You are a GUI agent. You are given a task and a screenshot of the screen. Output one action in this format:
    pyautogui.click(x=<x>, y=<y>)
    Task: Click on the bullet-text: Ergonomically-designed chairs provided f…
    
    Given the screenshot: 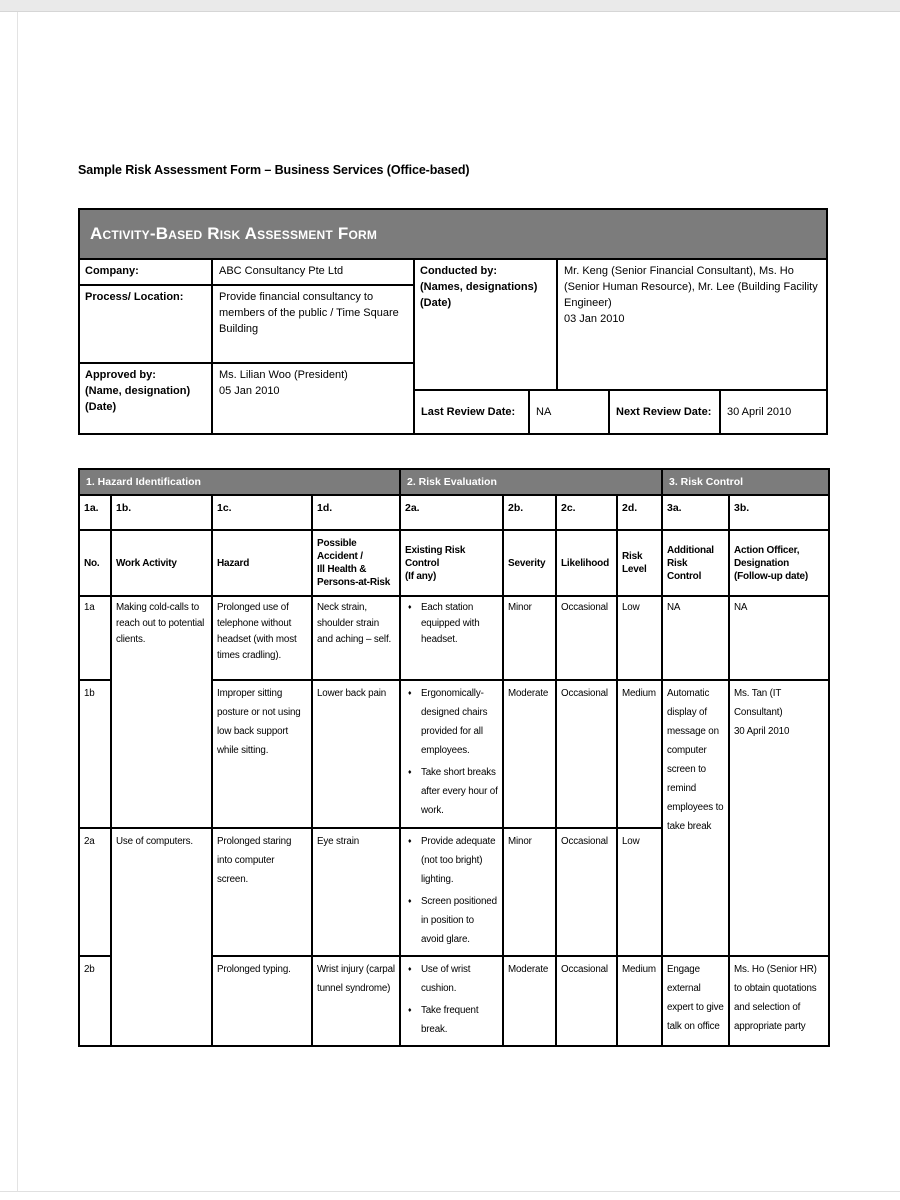 What is the action you would take?
    pyautogui.click(x=454, y=722)
    